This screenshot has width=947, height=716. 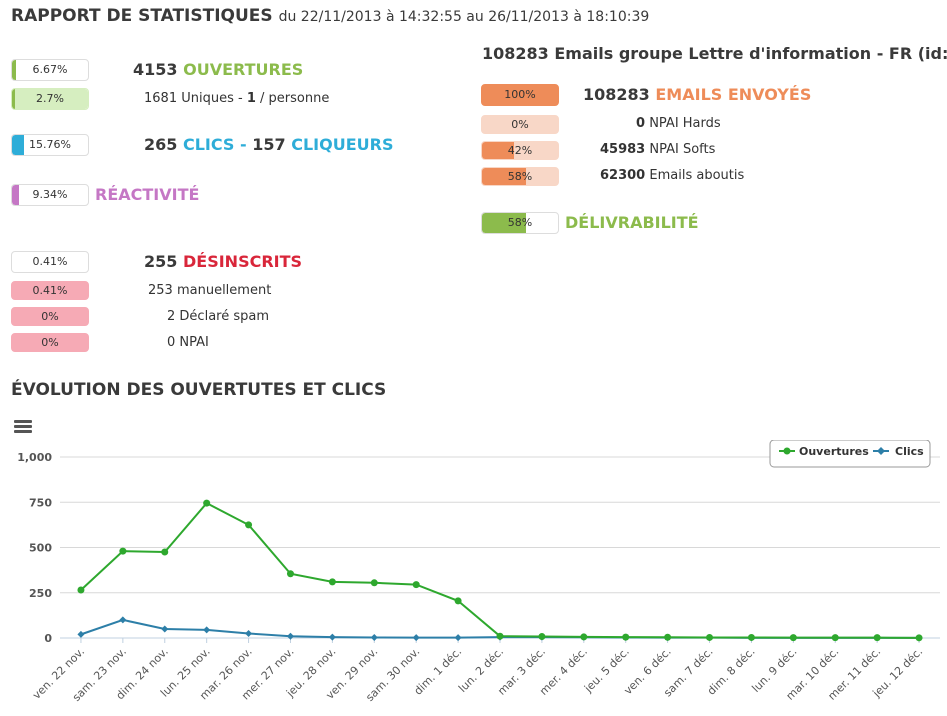 I want to click on desinscrits-progress: 0.41%, so click(x=50, y=262).